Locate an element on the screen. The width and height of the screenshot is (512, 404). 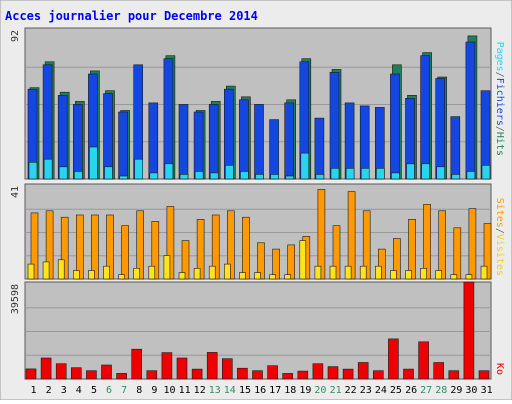
x-tick-label-day-21: 21 is located at coordinates (336, 390).